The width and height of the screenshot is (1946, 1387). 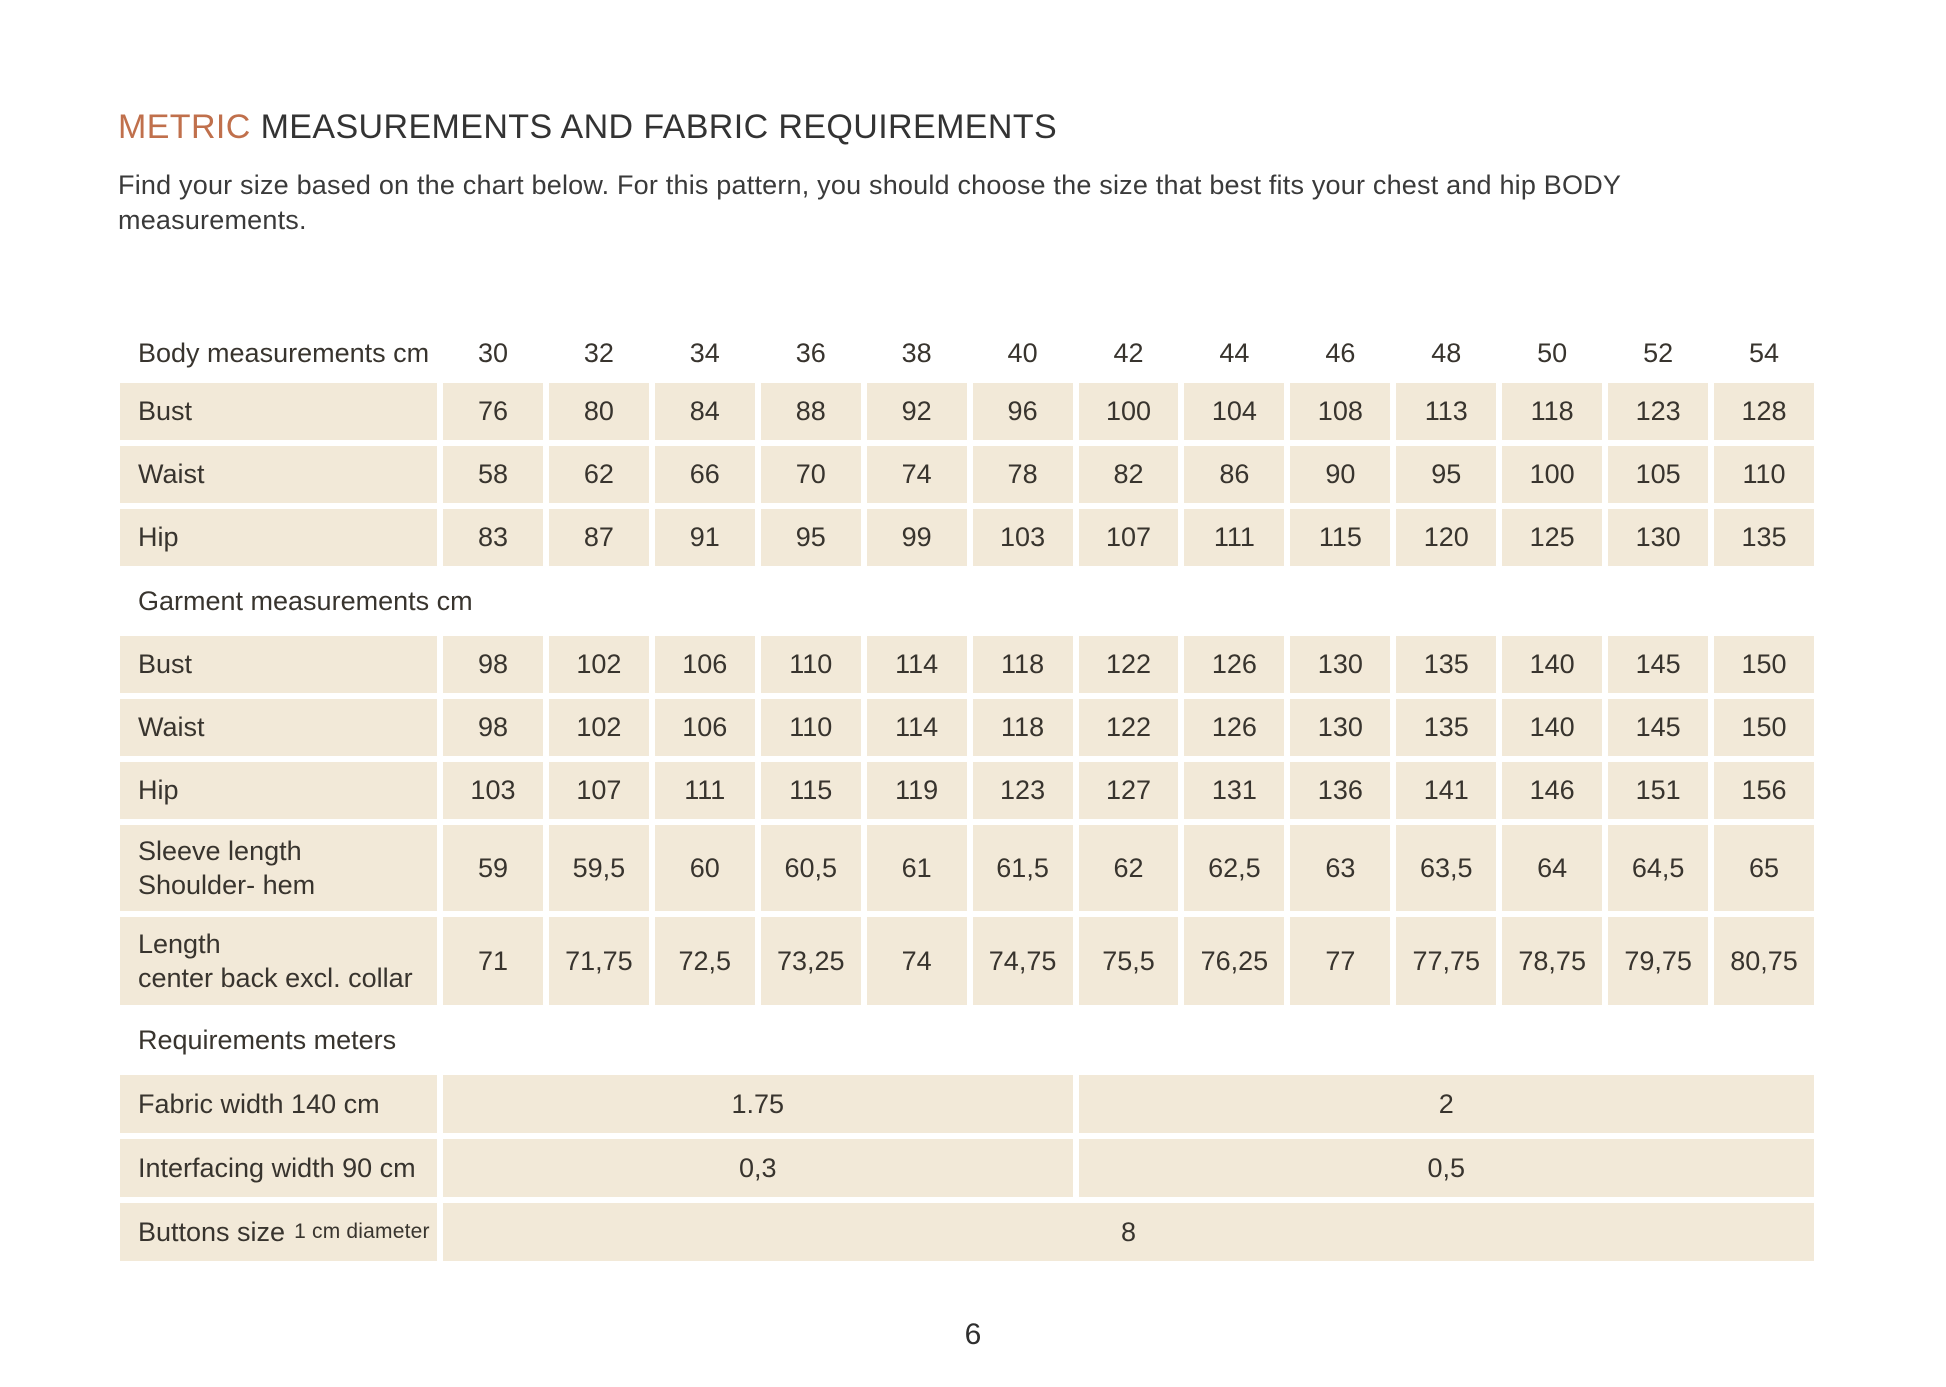 I want to click on row-label-lines: Length center back excl. collar, so click(x=275, y=961).